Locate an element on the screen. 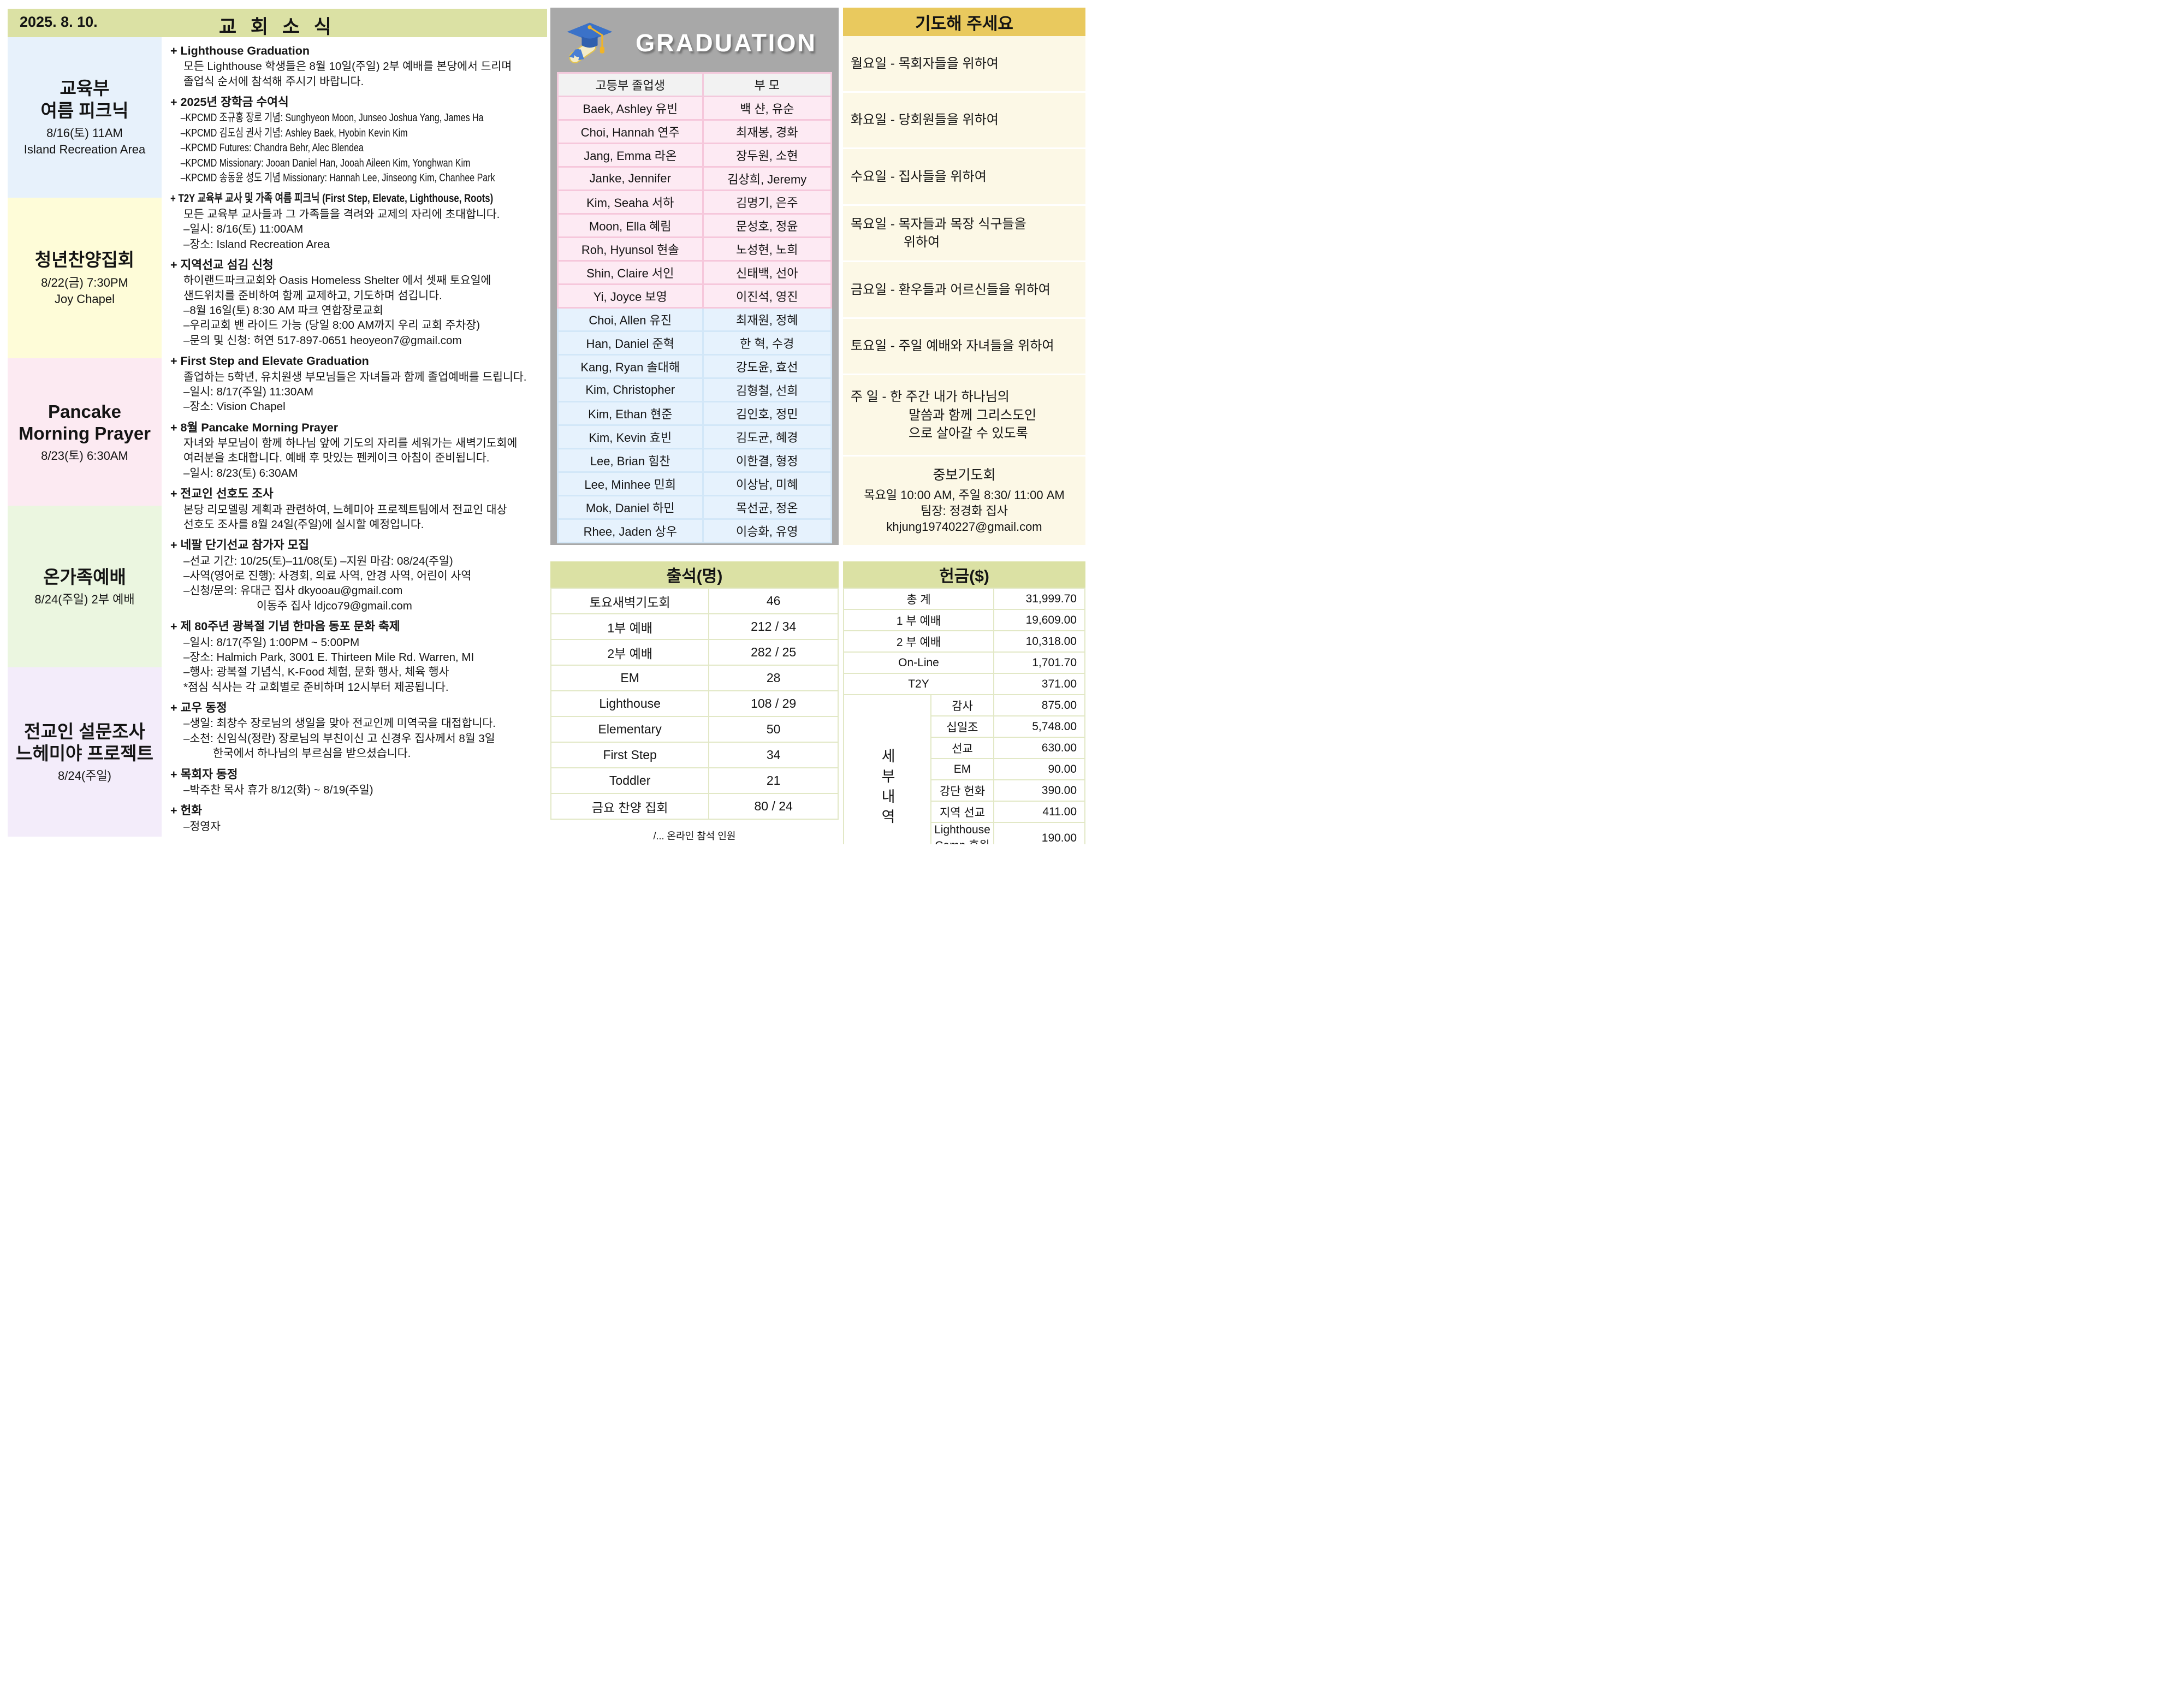 This screenshot has width=2184, height=1688. table-row: Mok, Daniel 하민 목선균, 정온 is located at coordinates (695, 508).